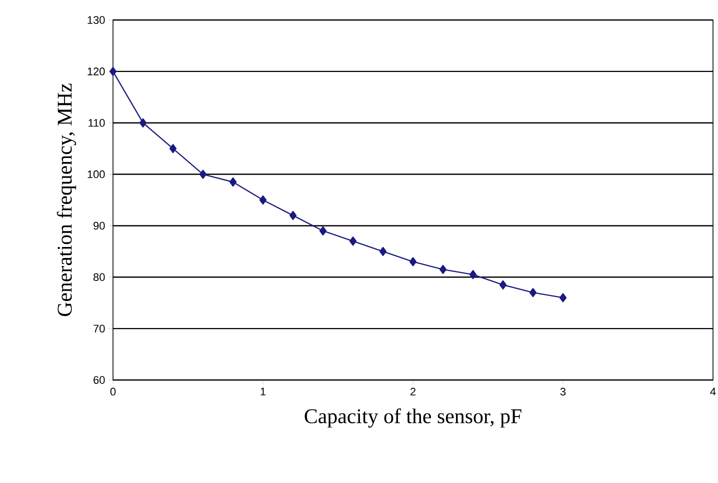 The image size is (718, 483). I want to click on x-tick-label: 0, so click(113, 392).